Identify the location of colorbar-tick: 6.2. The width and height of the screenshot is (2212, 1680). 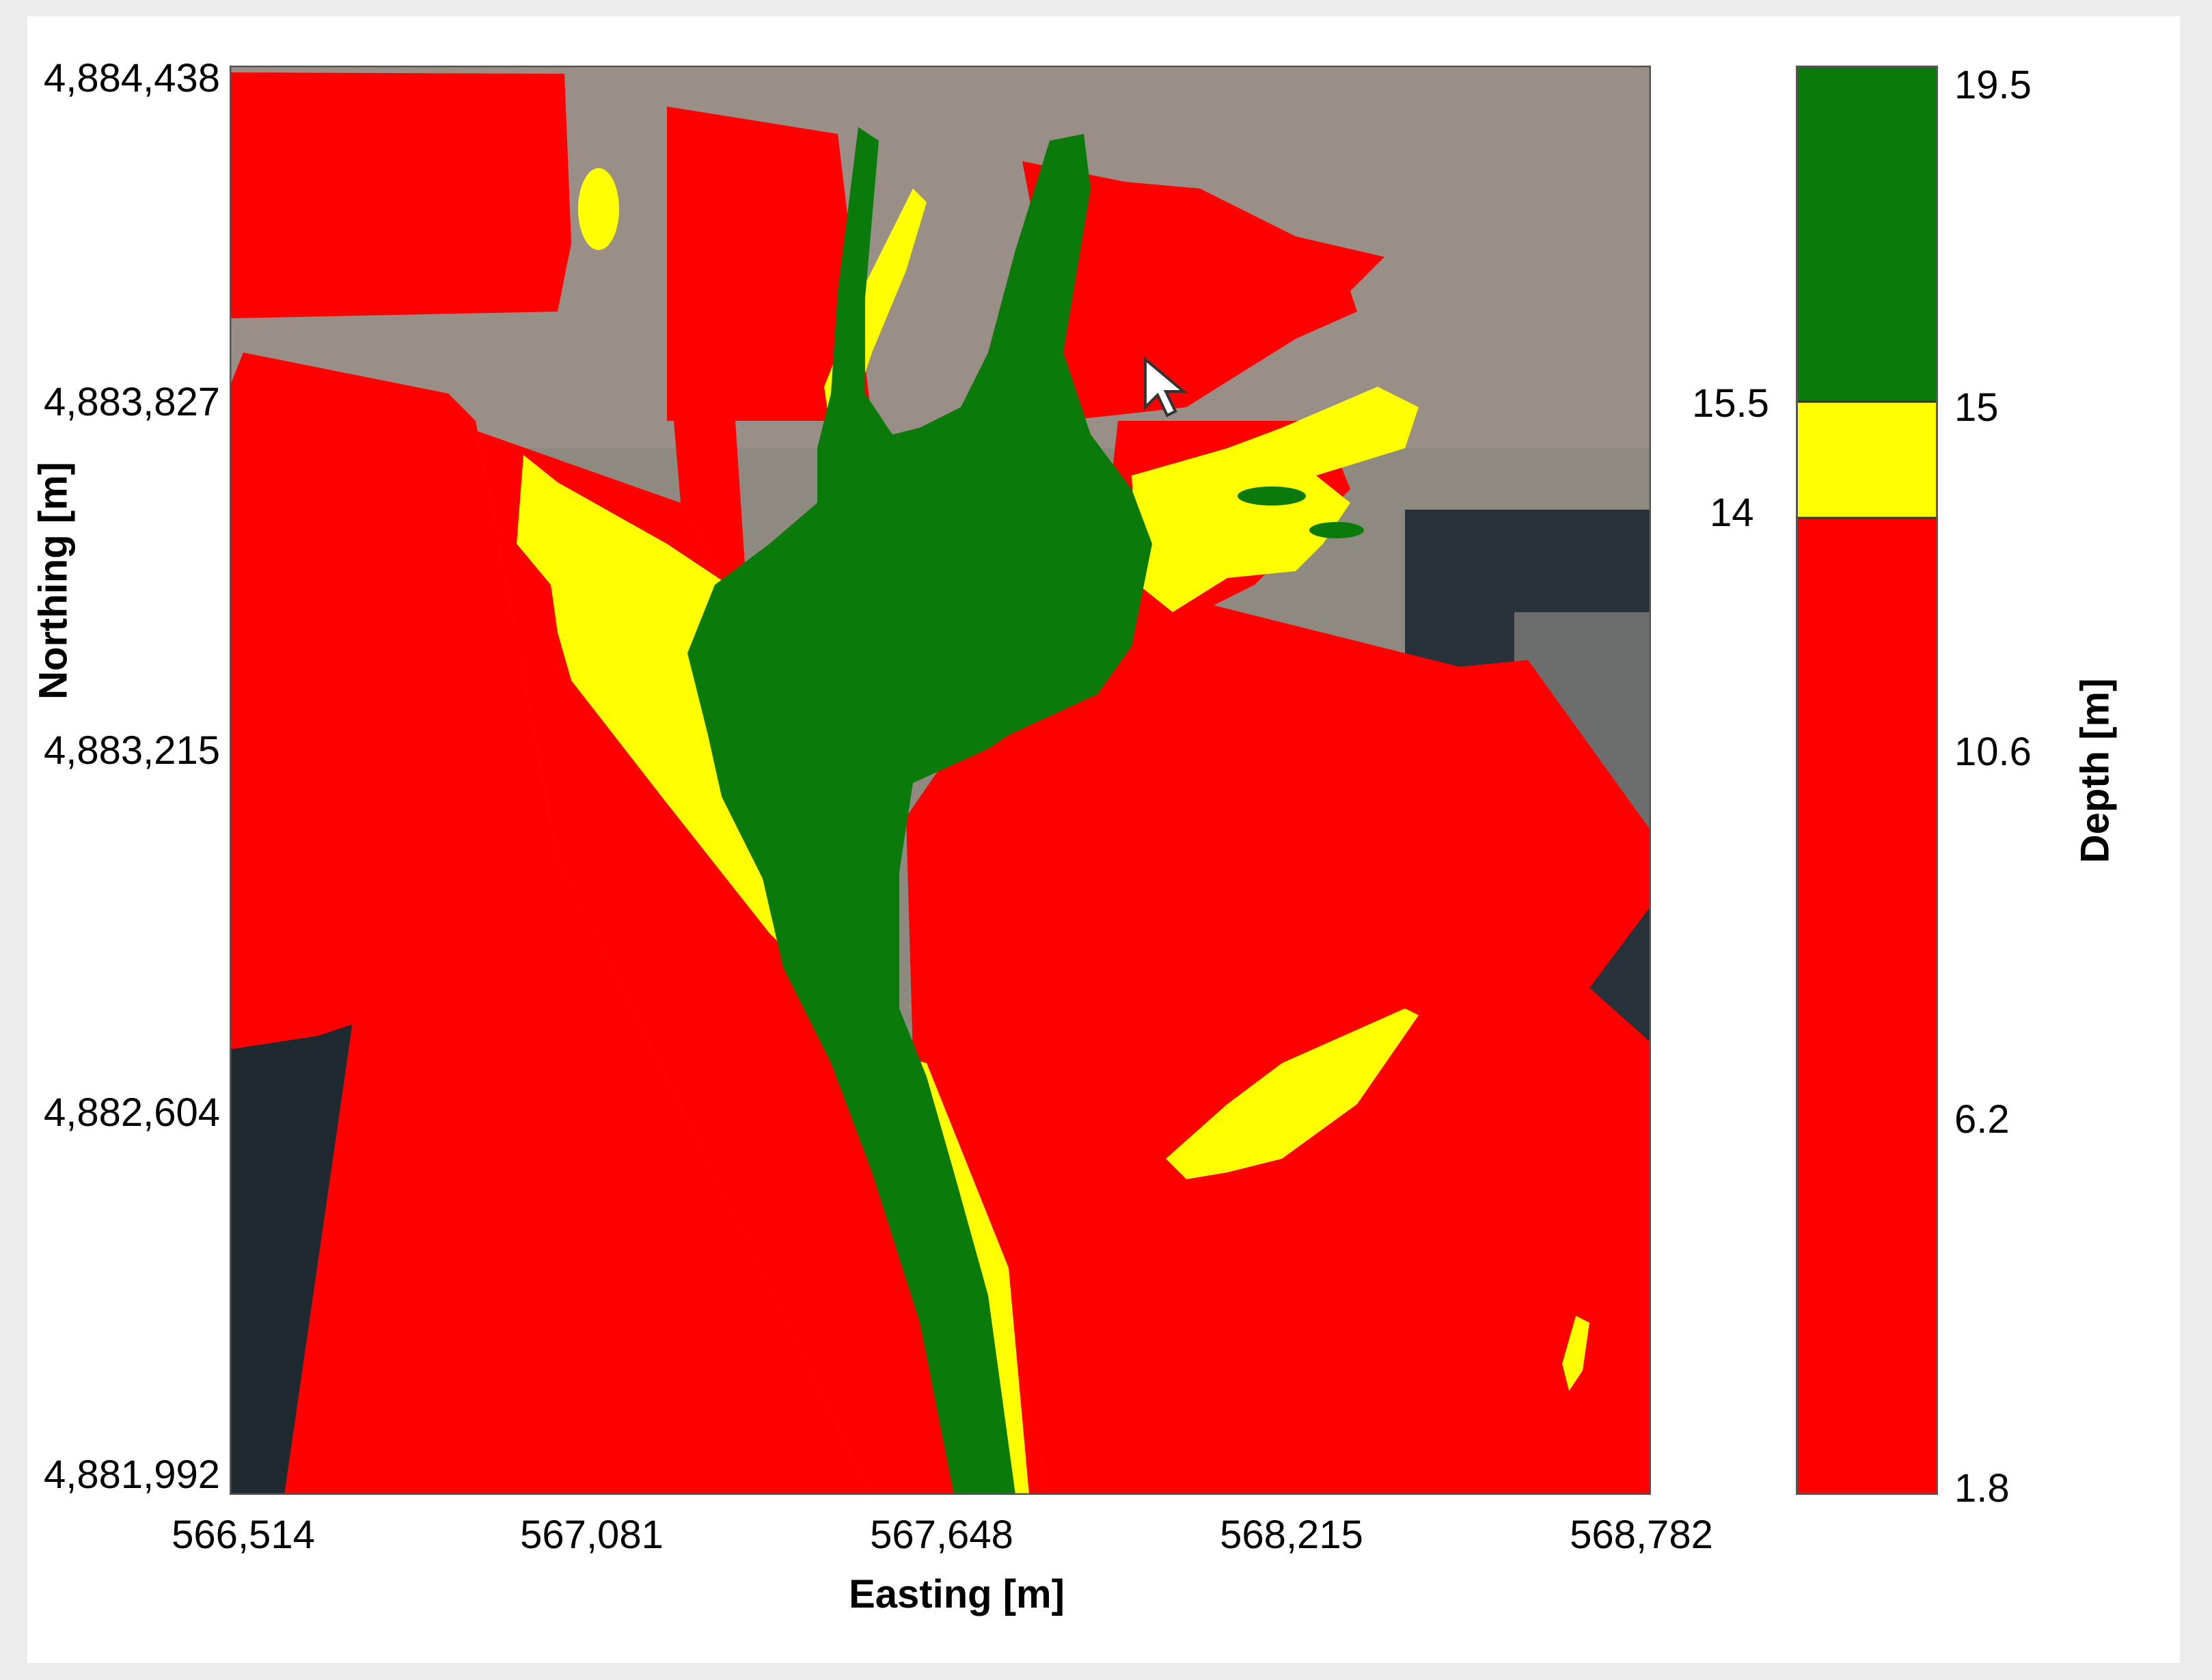
(1982, 1119).